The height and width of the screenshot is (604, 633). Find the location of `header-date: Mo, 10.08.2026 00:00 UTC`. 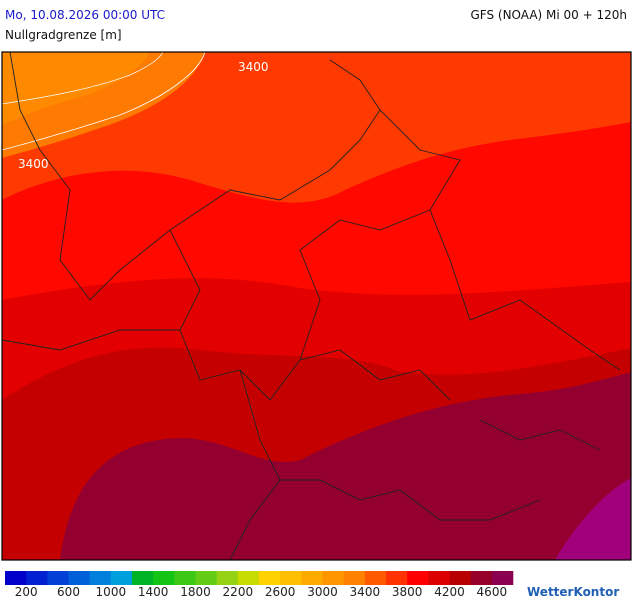

header-date: Mo, 10.08.2026 00:00 UTC is located at coordinates (85, 15).